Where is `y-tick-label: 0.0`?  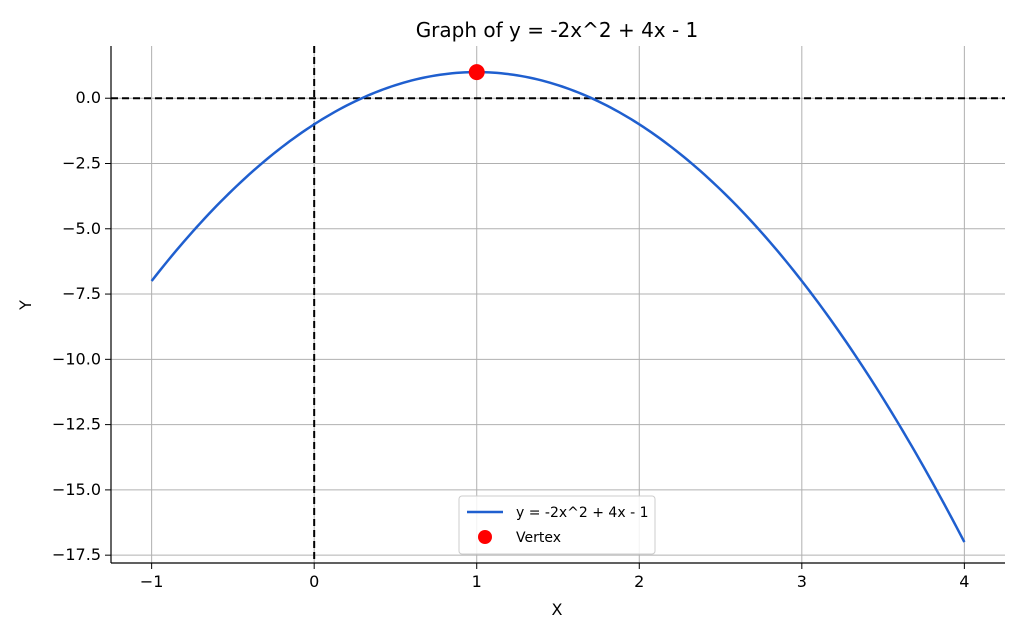 y-tick-label: 0.0 is located at coordinates (88, 97).